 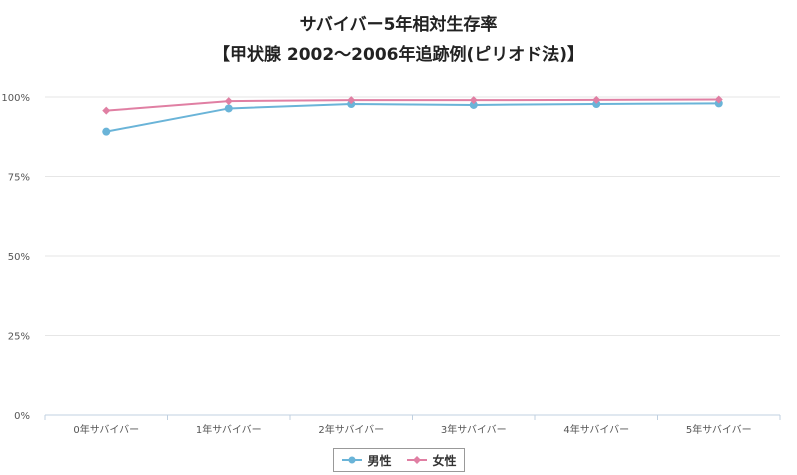 I want to click on x-tick-label: 4年サバイバー, so click(x=596, y=429).